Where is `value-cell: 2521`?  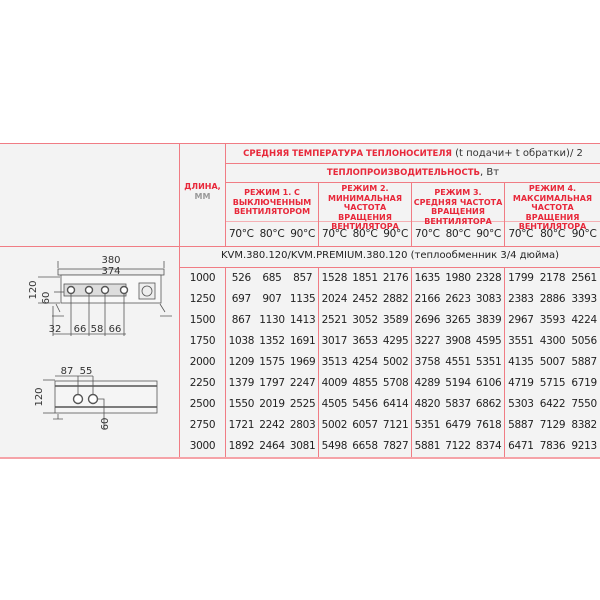
value-cell: 2521 is located at coordinates (334, 320).